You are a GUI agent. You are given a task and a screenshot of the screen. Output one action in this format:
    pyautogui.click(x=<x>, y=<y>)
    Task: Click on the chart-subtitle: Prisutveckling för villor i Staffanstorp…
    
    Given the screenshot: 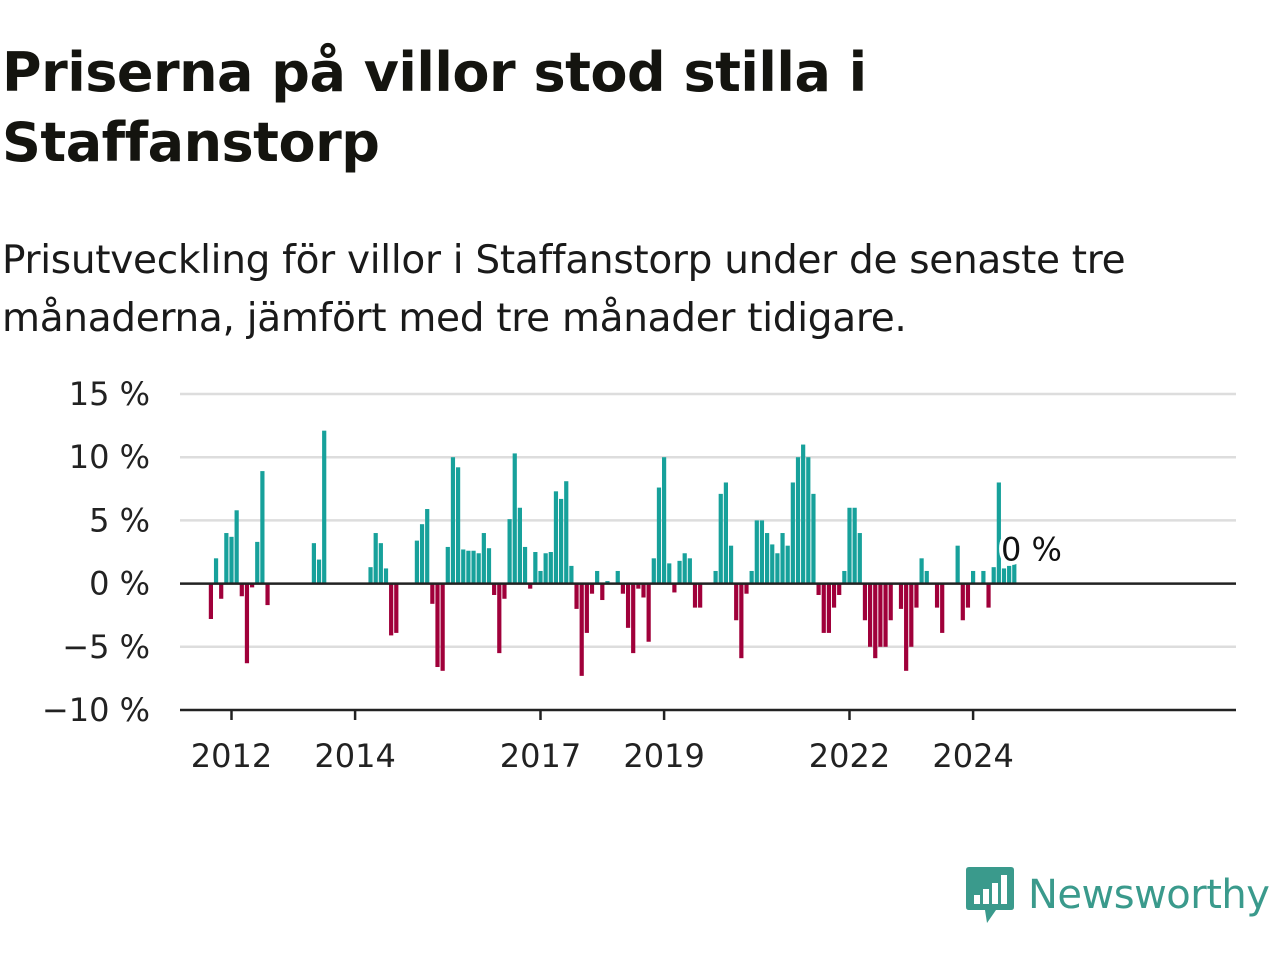 What is the action you would take?
    pyautogui.click(x=564, y=289)
    